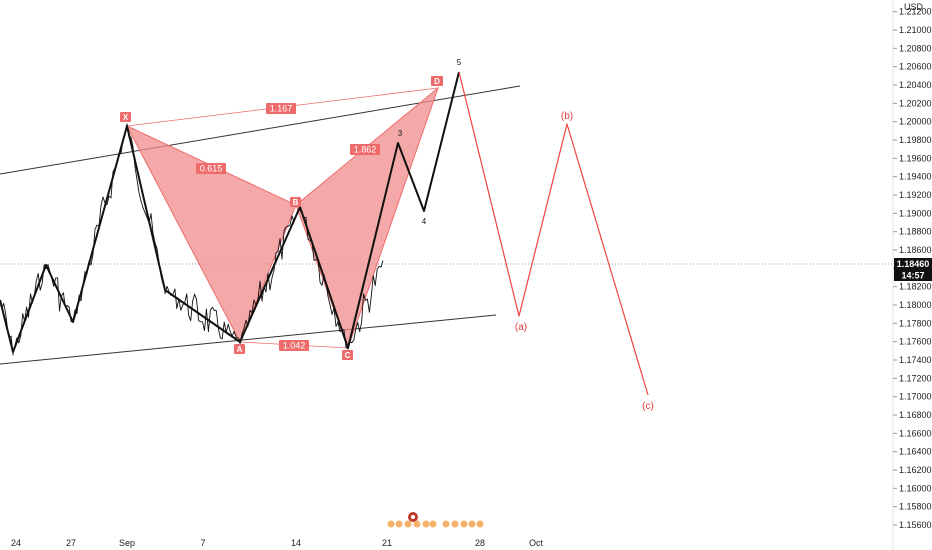 The image size is (932, 550). Describe the element at coordinates (915, 323) in the screenshot. I see `y-tick-label: 1.17800` at that location.